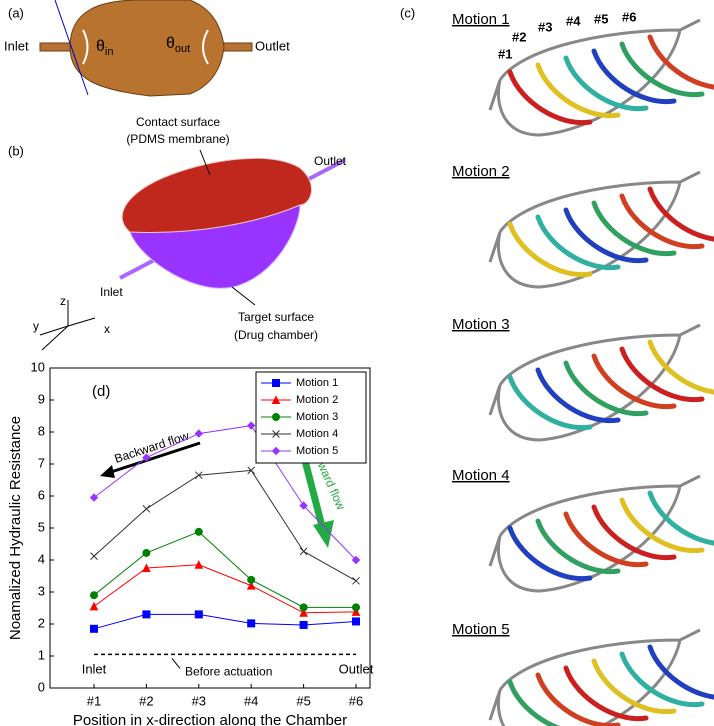 The height and width of the screenshot is (726, 714). Describe the element at coordinates (16, 150) in the screenshot. I see `panel-label: (b)` at that location.